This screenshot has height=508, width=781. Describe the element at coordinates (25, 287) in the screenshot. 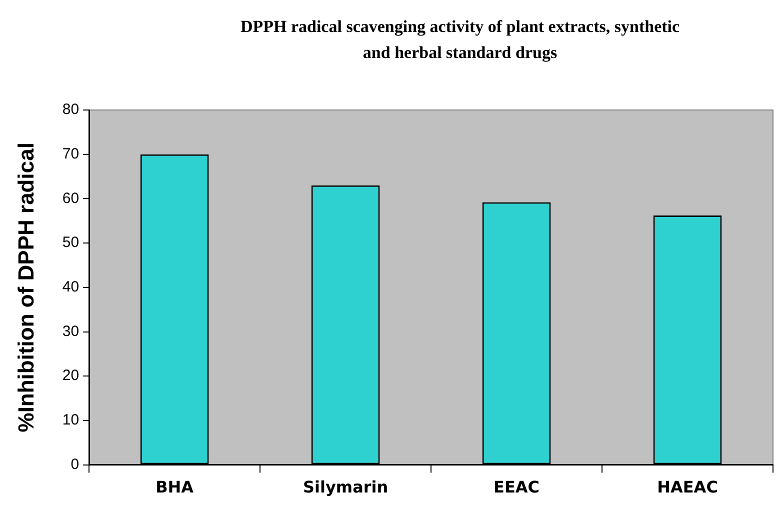

I see `y-axis-title: %Inhibition of DPPH radical` at that location.